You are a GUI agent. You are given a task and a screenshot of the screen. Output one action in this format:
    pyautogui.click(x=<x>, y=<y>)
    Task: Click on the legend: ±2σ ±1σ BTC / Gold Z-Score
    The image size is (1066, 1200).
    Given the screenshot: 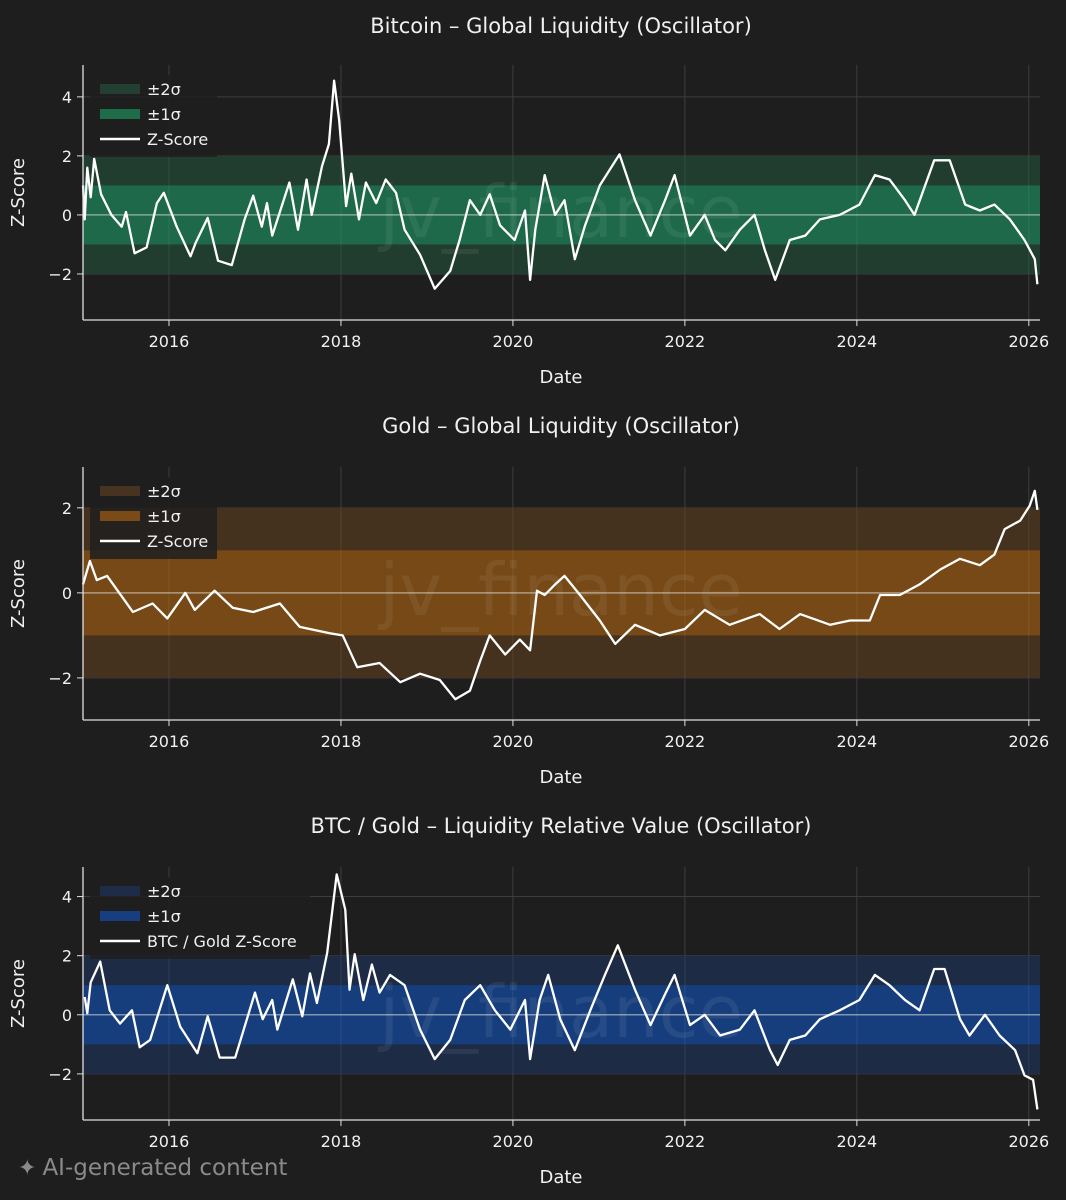 What is the action you would take?
    pyautogui.click(x=200, y=918)
    